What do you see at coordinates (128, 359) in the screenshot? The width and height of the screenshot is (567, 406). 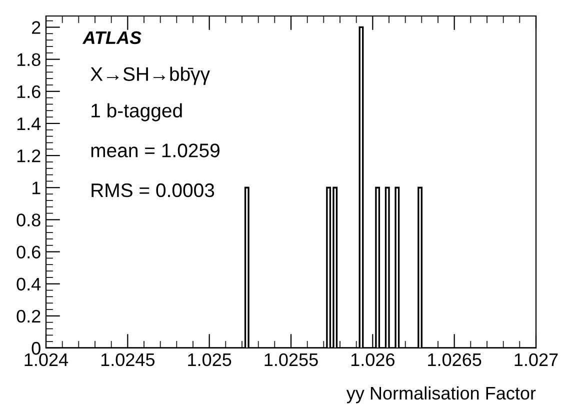 I see `x-tick-label: 1.0245` at bounding box center [128, 359].